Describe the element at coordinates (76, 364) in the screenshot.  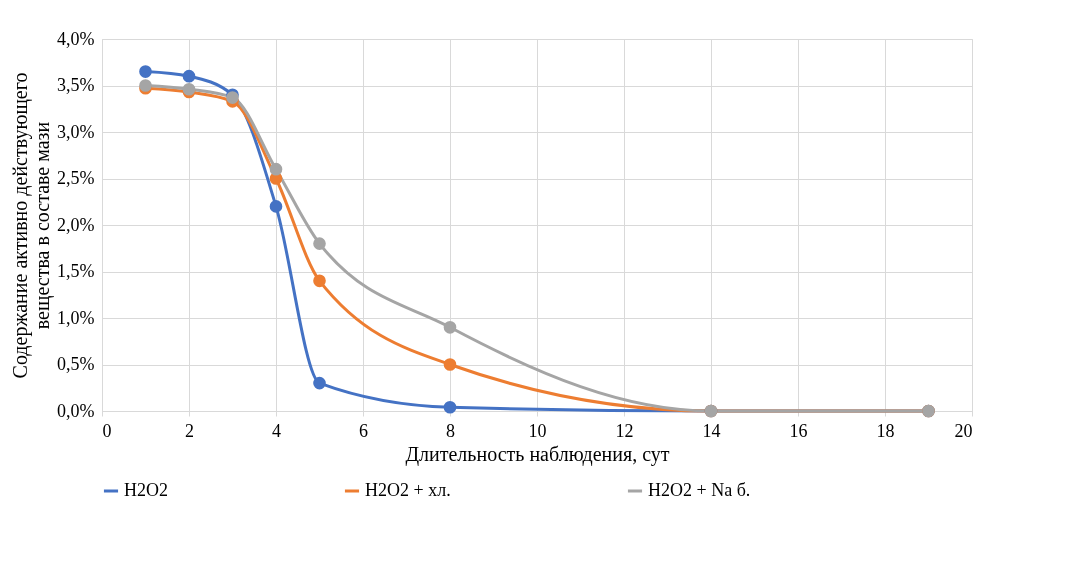
I see `y-tick-label: 0,5%` at that location.